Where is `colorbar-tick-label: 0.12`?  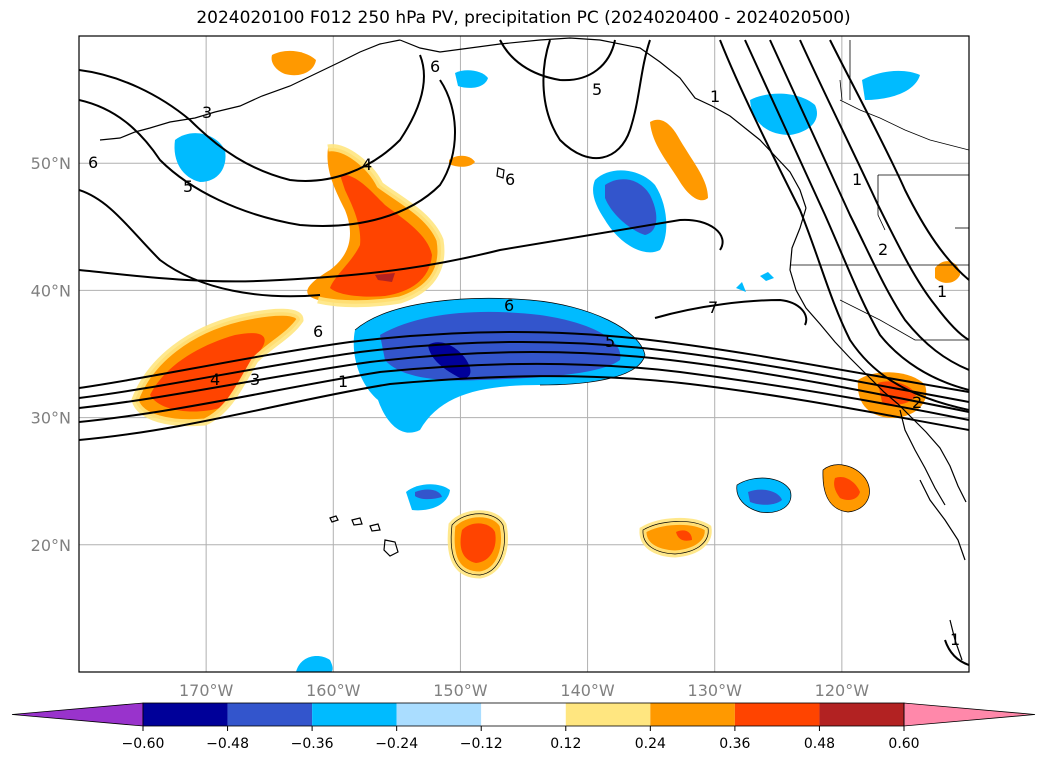
colorbar-tick-label: 0.12 is located at coordinates (565, 744).